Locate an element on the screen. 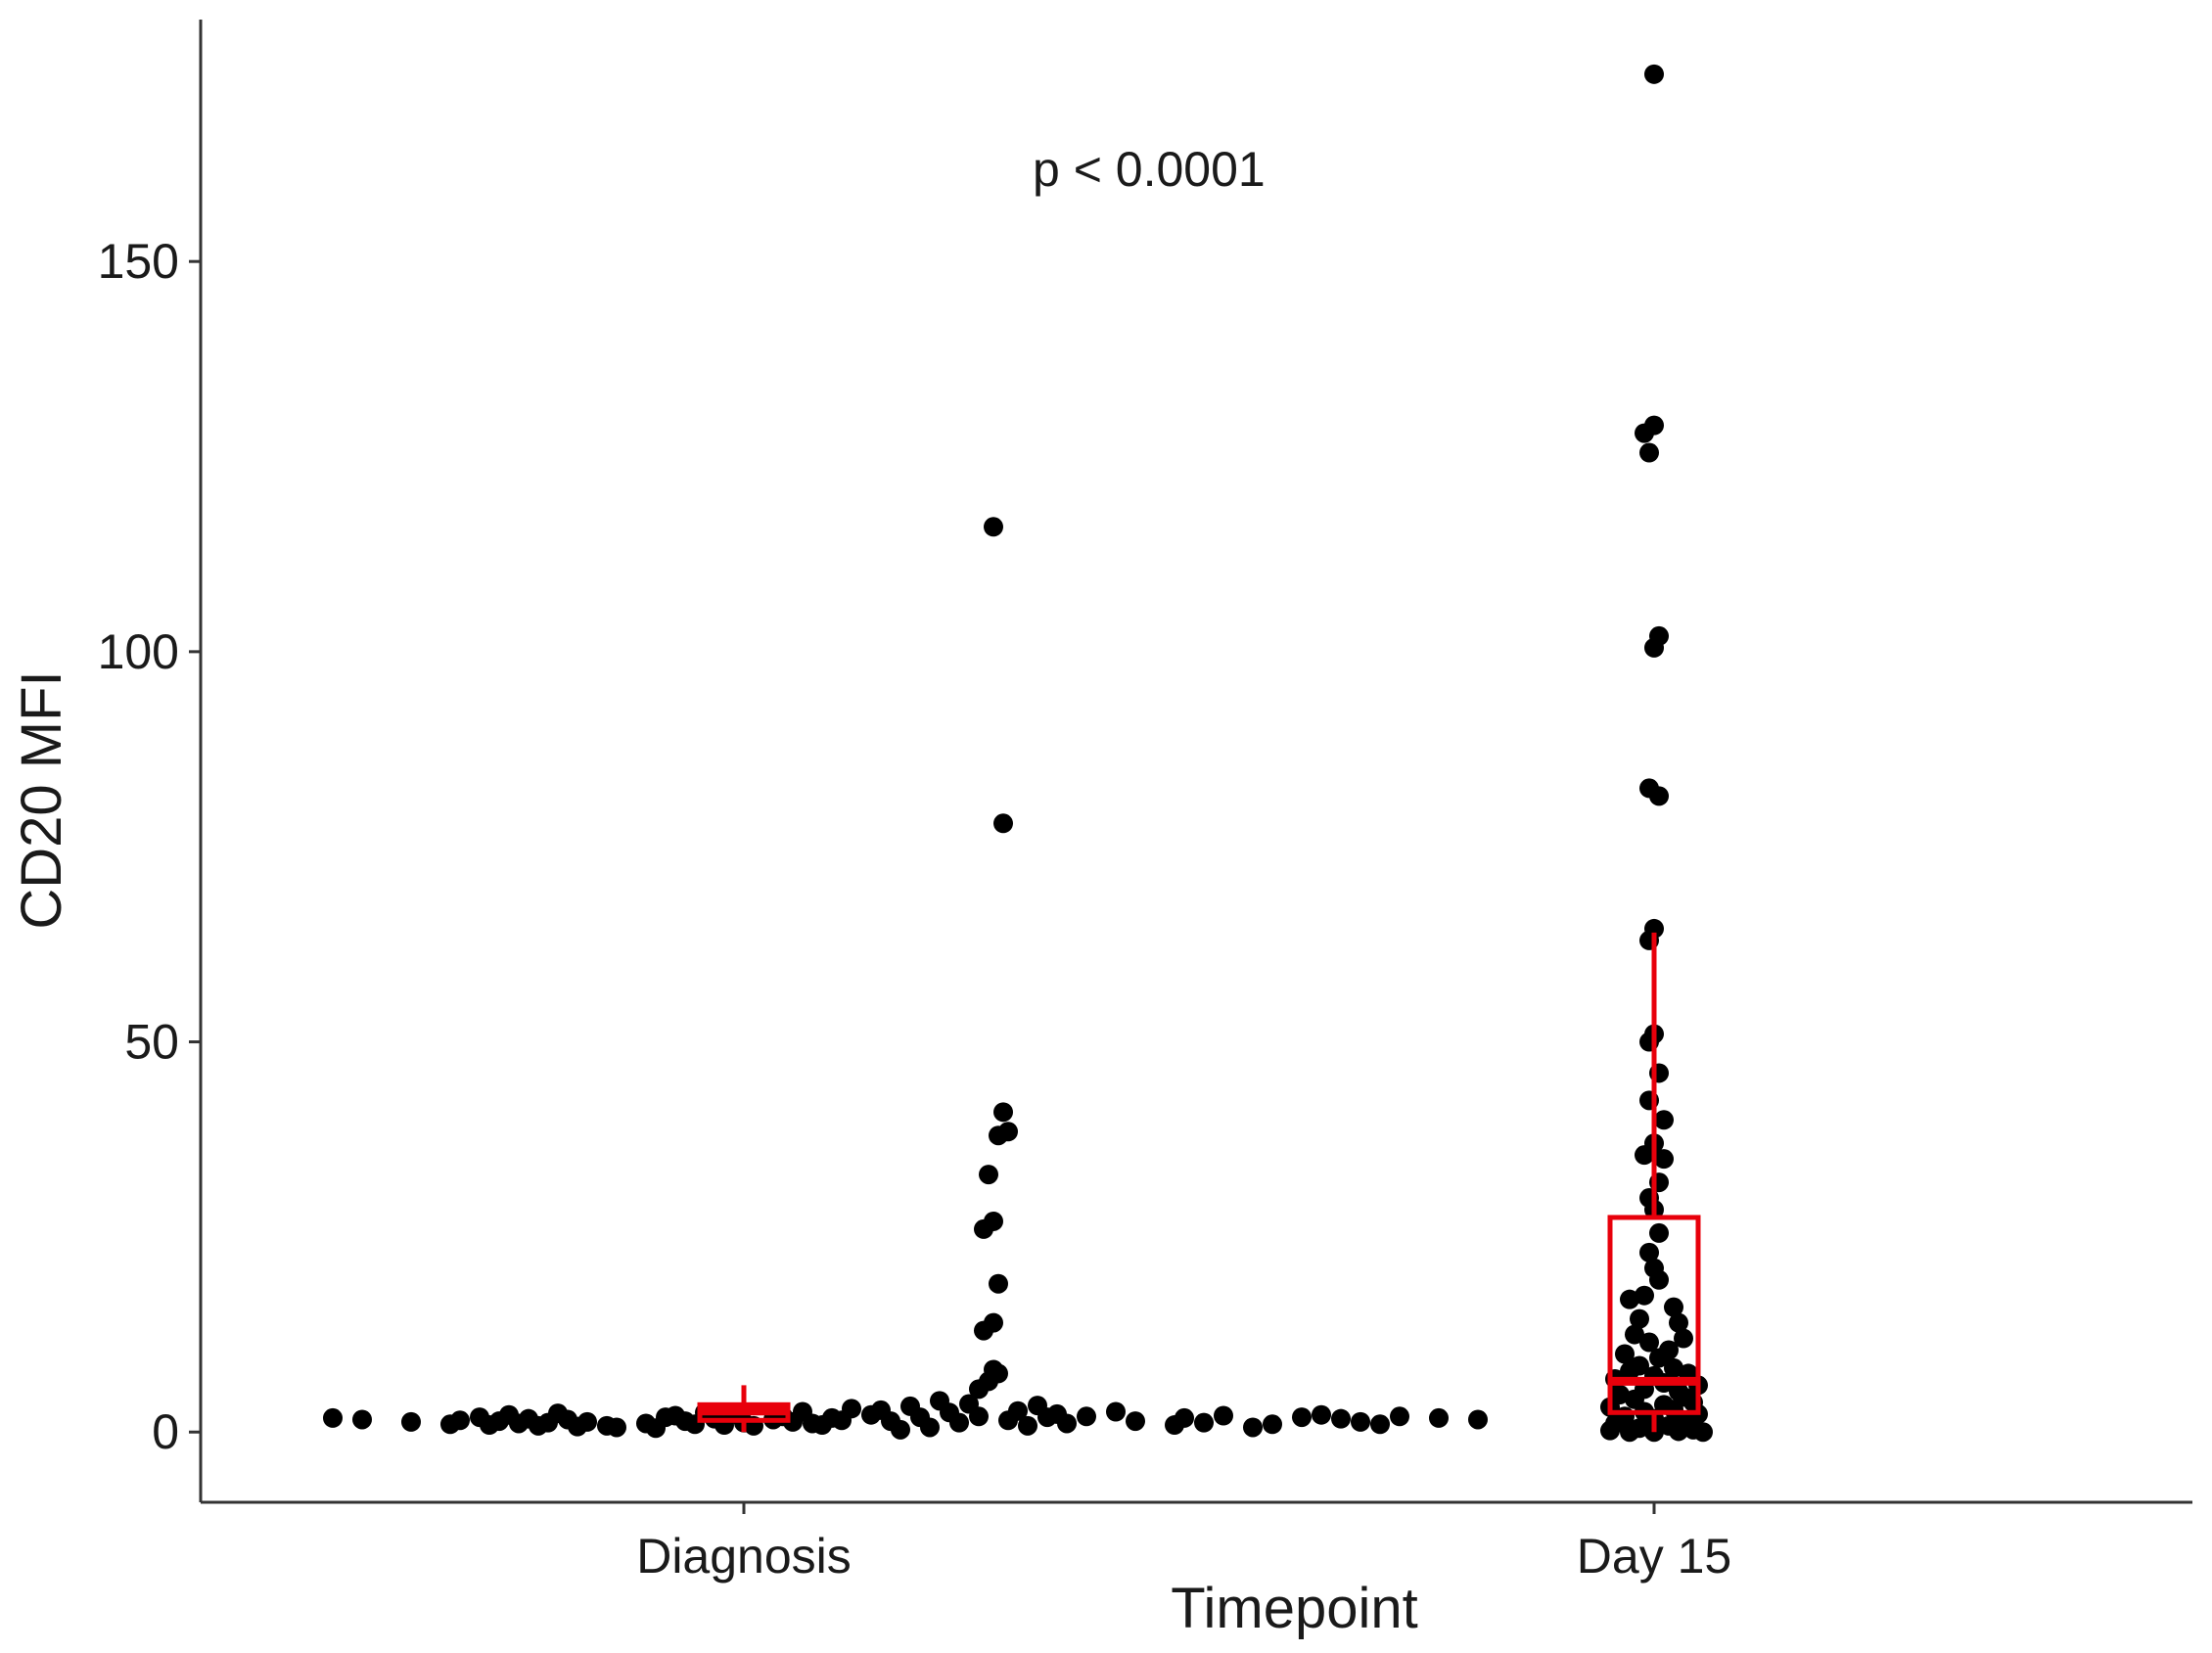  box-iqr is located at coordinates (1654, 1315).